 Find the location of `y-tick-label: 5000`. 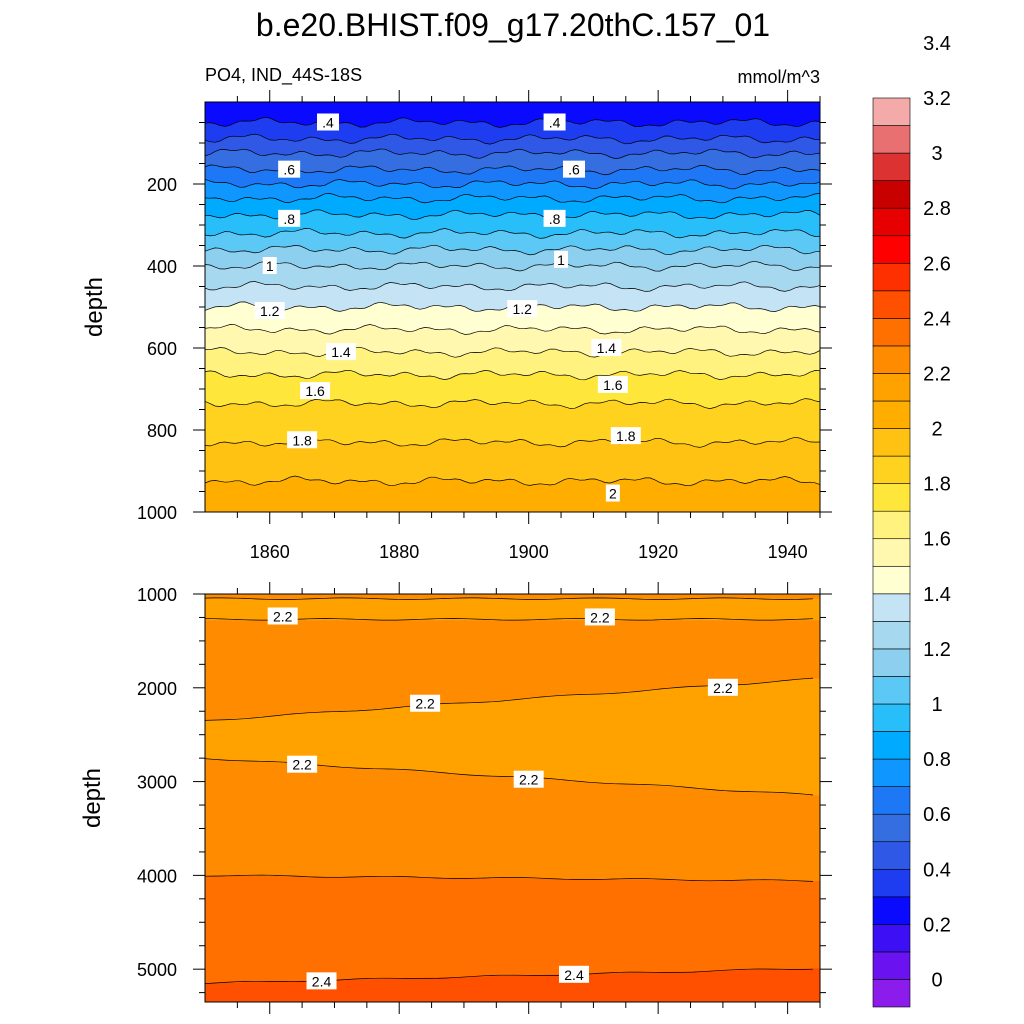

y-tick-label: 5000 is located at coordinates (157, 970).